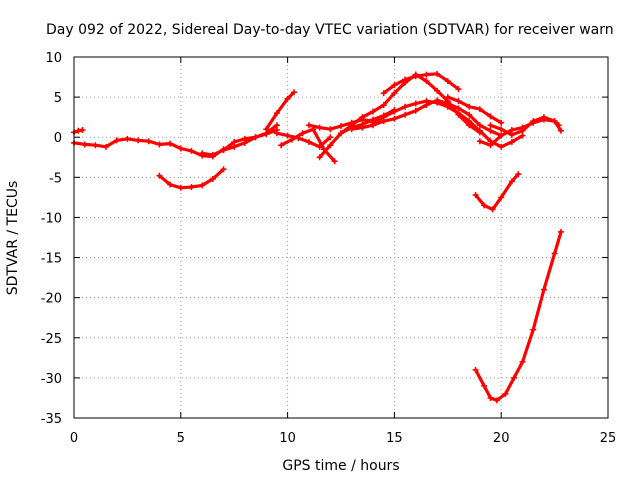 The height and width of the screenshot is (480, 640). Describe the element at coordinates (394, 438) in the screenshot. I see `x-tick-label: 15` at that location.